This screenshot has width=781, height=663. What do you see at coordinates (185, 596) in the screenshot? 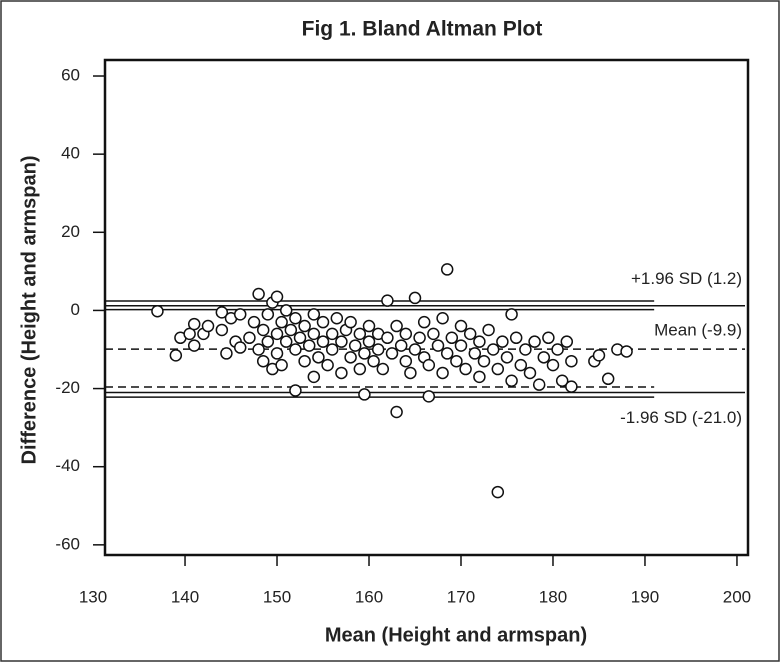
I see `x-tick-label: 140` at bounding box center [185, 596].